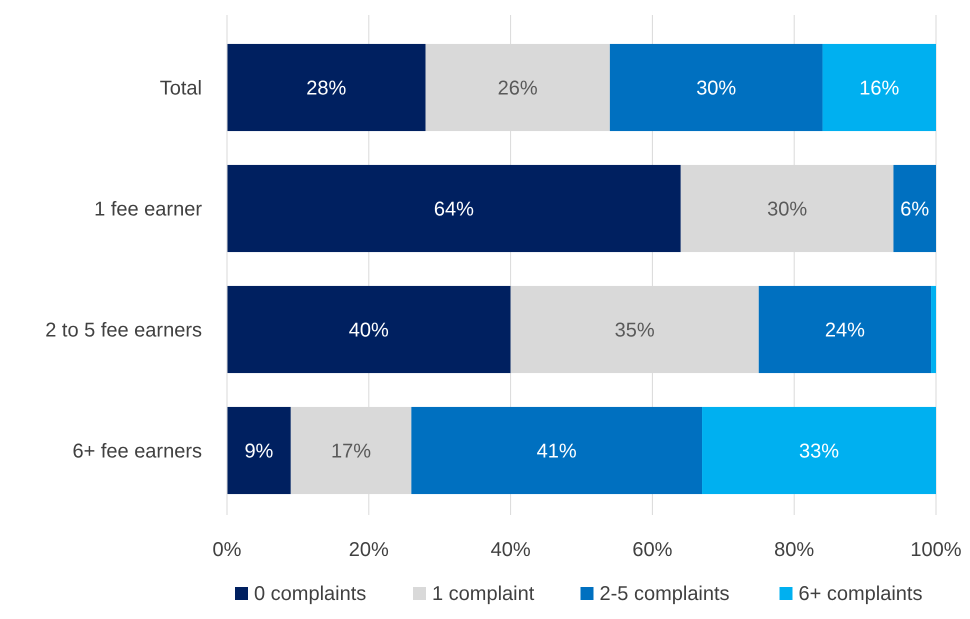 The width and height of the screenshot is (970, 619). What do you see at coordinates (483, 594) in the screenshot?
I see `legend-label: 1 complaint` at bounding box center [483, 594].